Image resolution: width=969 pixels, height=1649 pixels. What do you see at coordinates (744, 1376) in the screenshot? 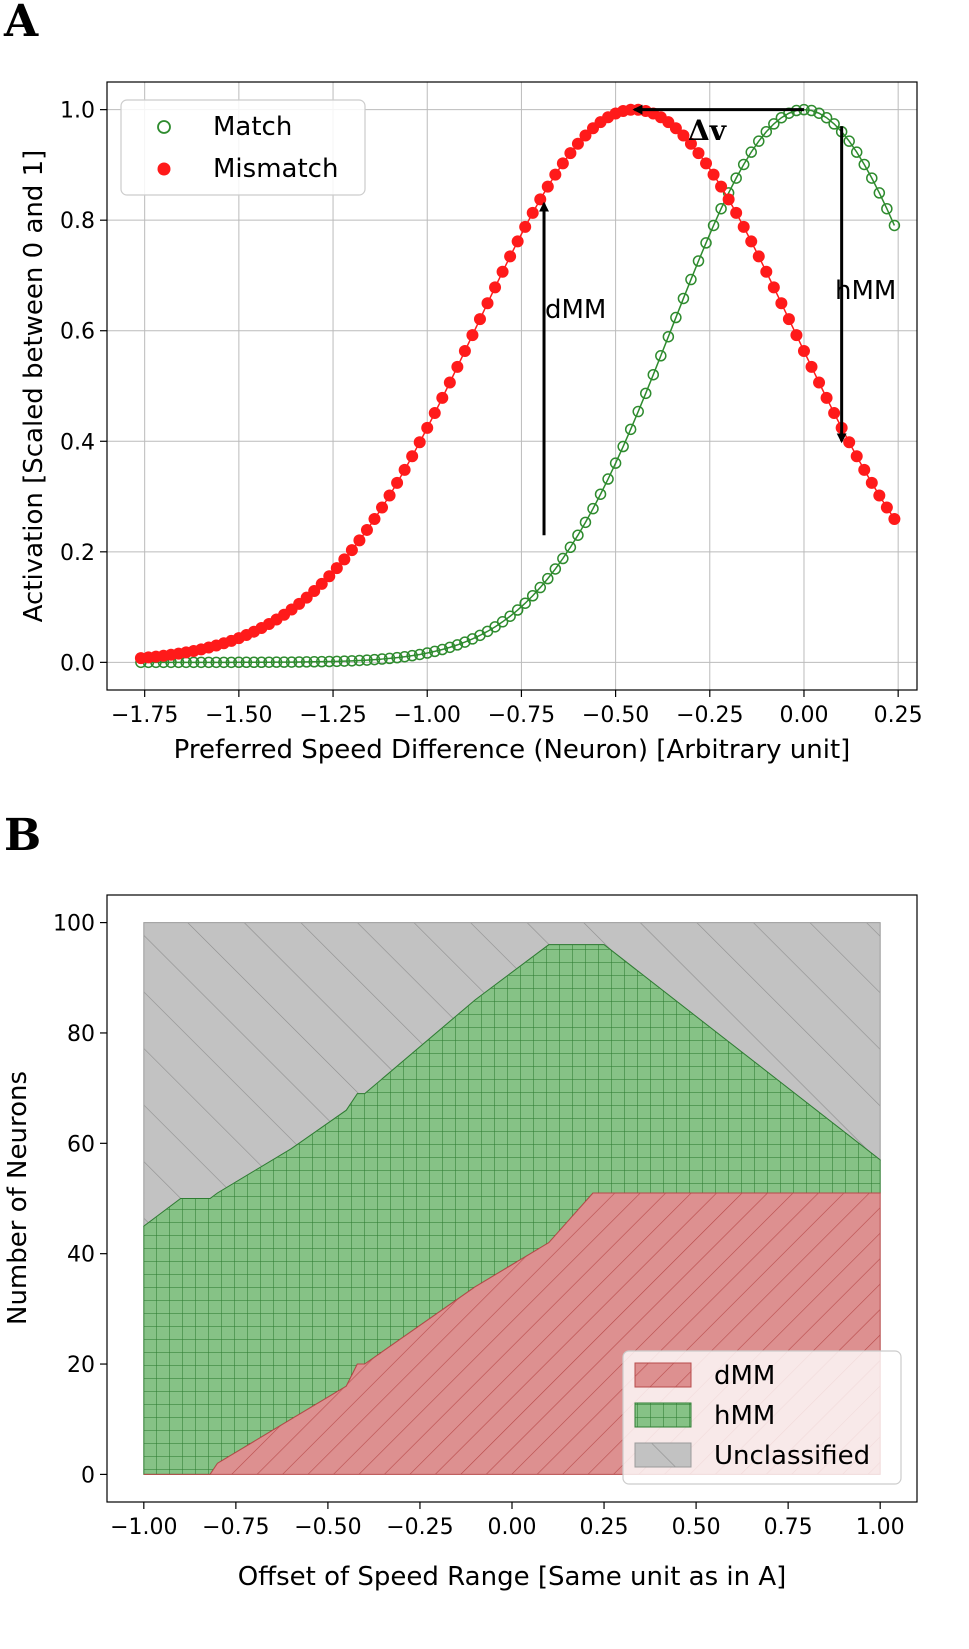
I see `legend-dmm-label: dMM` at bounding box center [744, 1376].